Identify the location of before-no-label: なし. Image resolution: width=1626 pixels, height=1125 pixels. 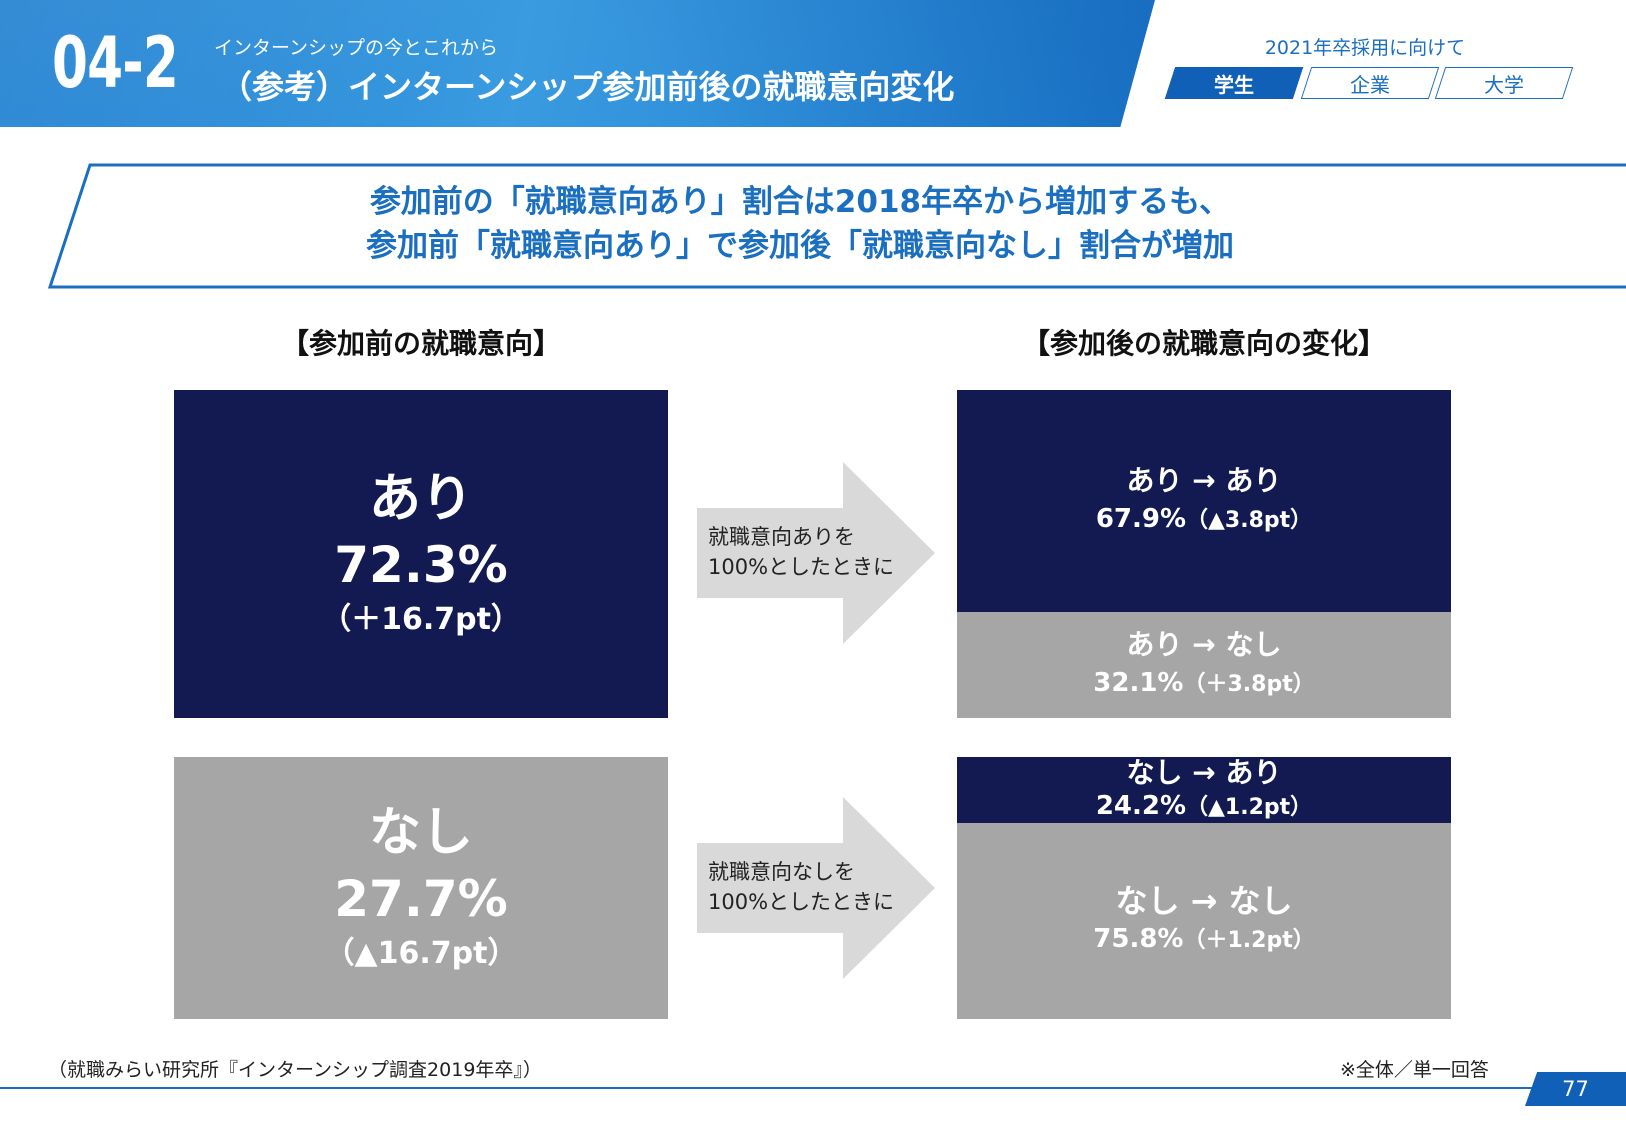
(420, 833).